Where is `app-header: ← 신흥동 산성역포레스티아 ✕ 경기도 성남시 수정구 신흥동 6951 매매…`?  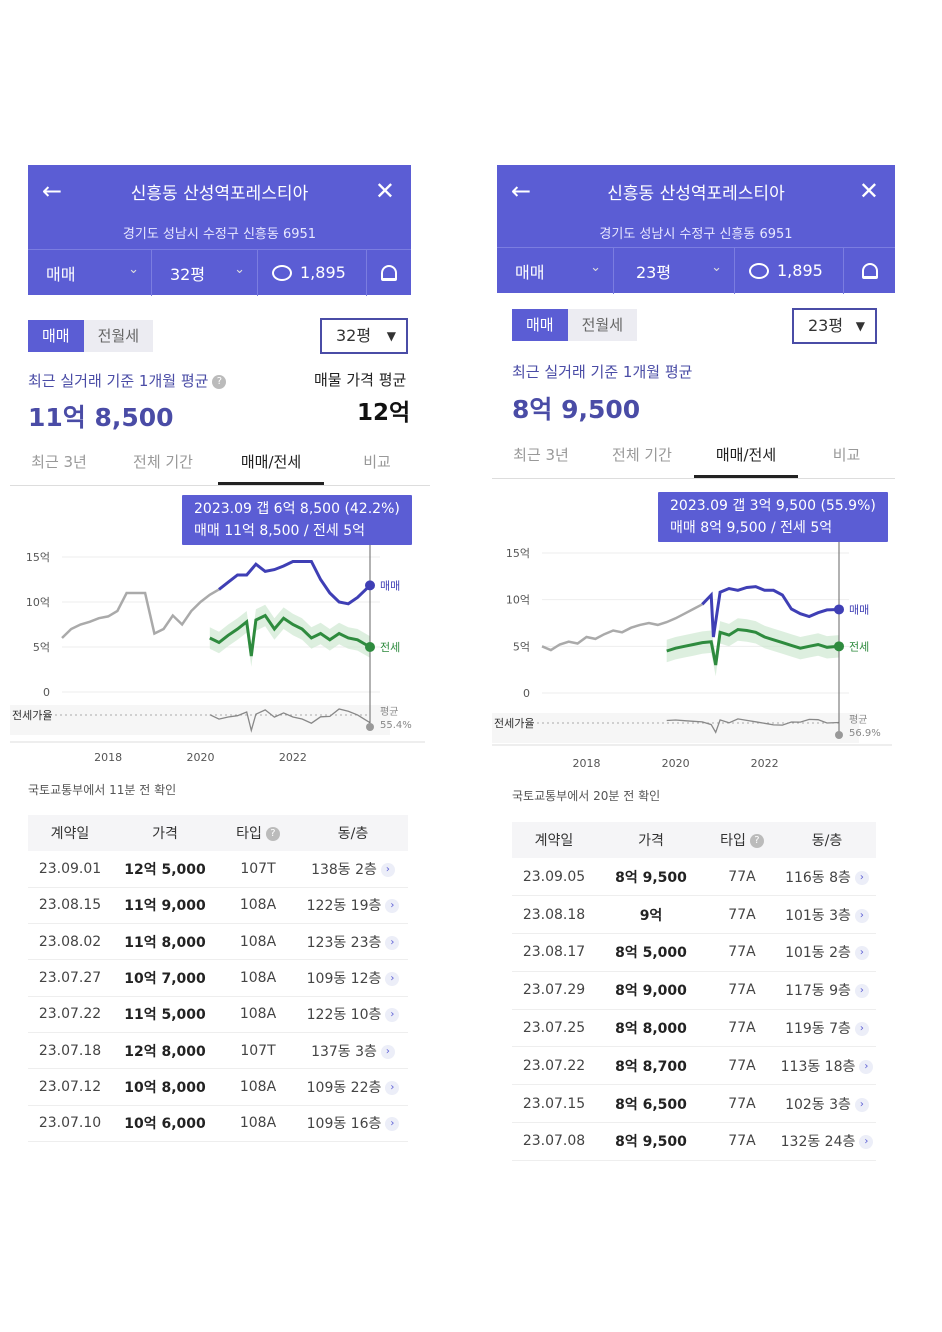 app-header: ← 신흥동 산성역포레스티아 ✕ 경기도 성남시 수정구 신흥동 6951 매매… is located at coordinates (219, 230).